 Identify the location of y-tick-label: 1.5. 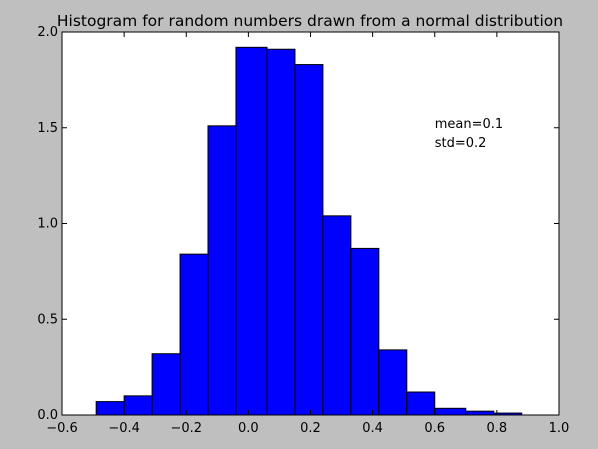
(47, 128).